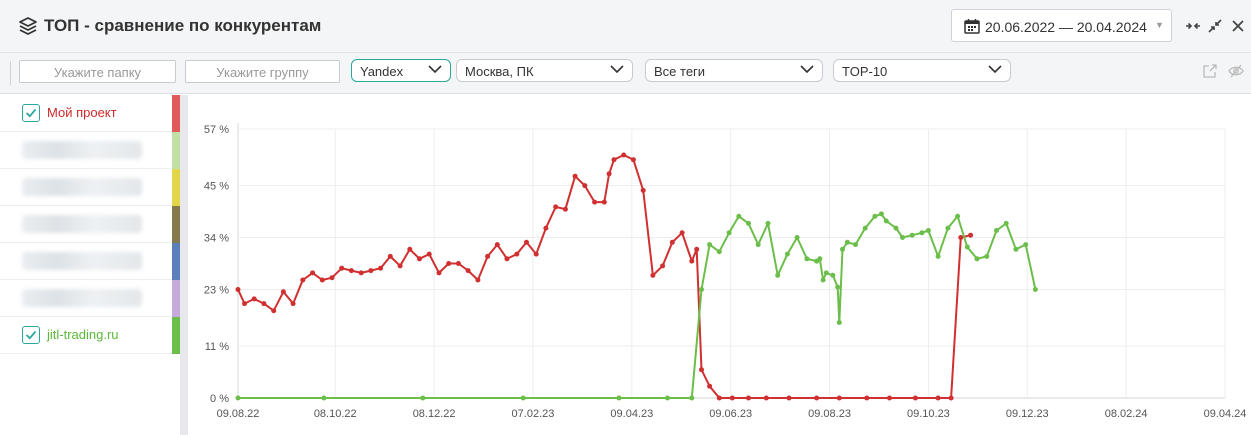 The image size is (1251, 435). I want to click on region-select: Москва, ПК, so click(544, 70).